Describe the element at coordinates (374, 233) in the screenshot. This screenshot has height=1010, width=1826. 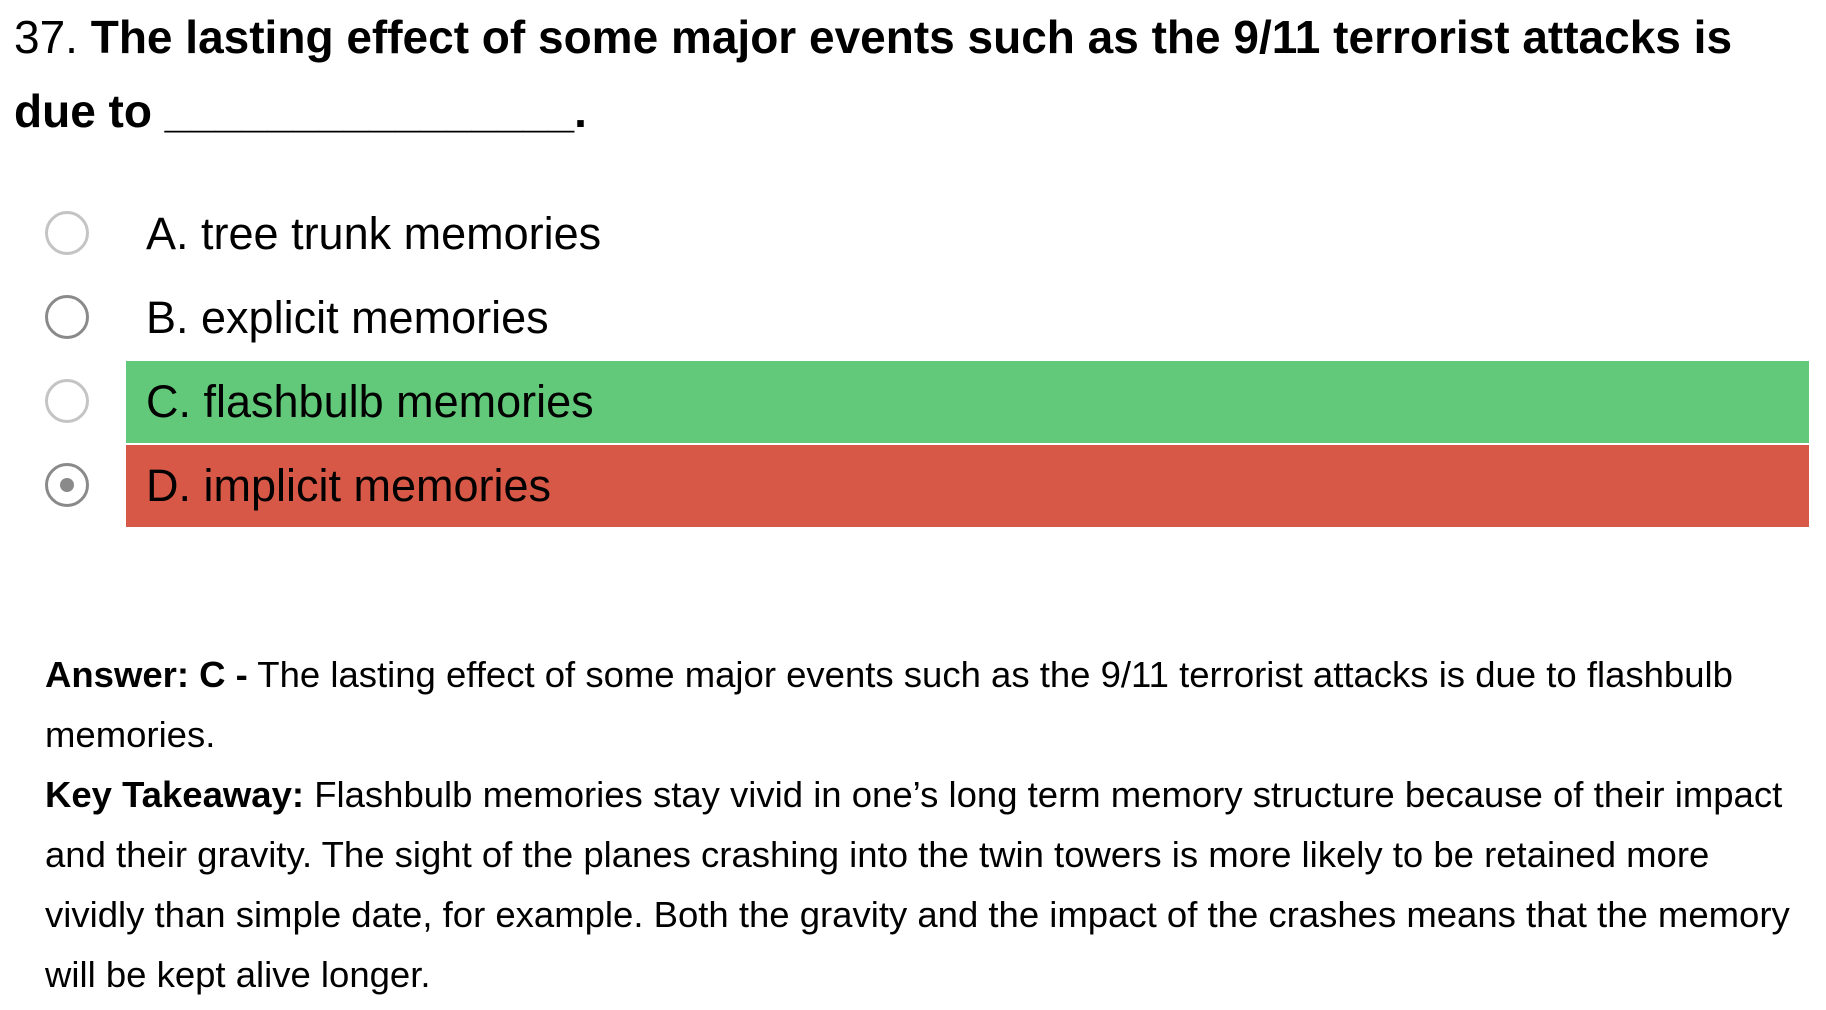
I see `option-a-label: A. tree trunk memories` at that location.